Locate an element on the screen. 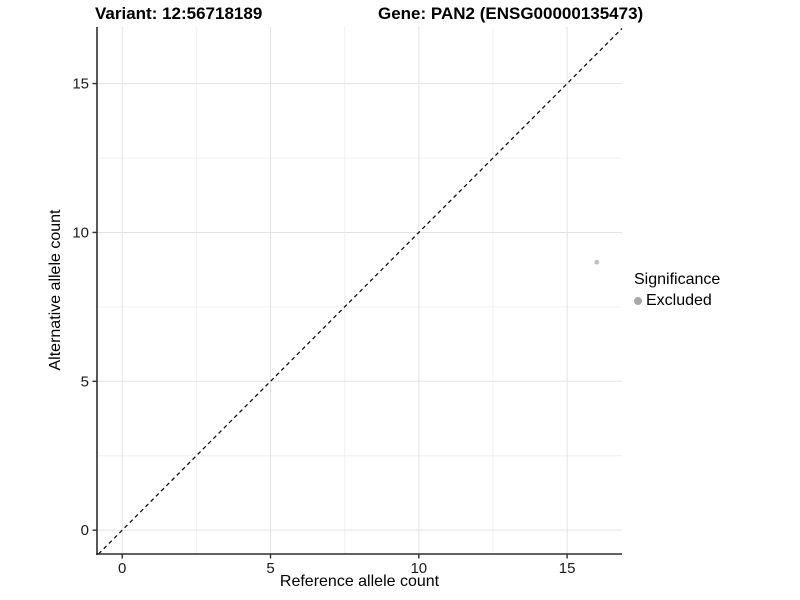 Image resolution: width=800 pixels, height=600 pixels. legend-item-excluded: Excluded is located at coordinates (677, 301).